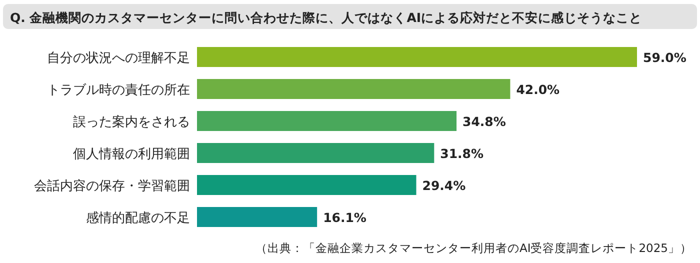 The width and height of the screenshot is (700, 263). What do you see at coordinates (138, 218) in the screenshot?
I see `y-tick-label: 感情的配慮の不足` at bounding box center [138, 218].